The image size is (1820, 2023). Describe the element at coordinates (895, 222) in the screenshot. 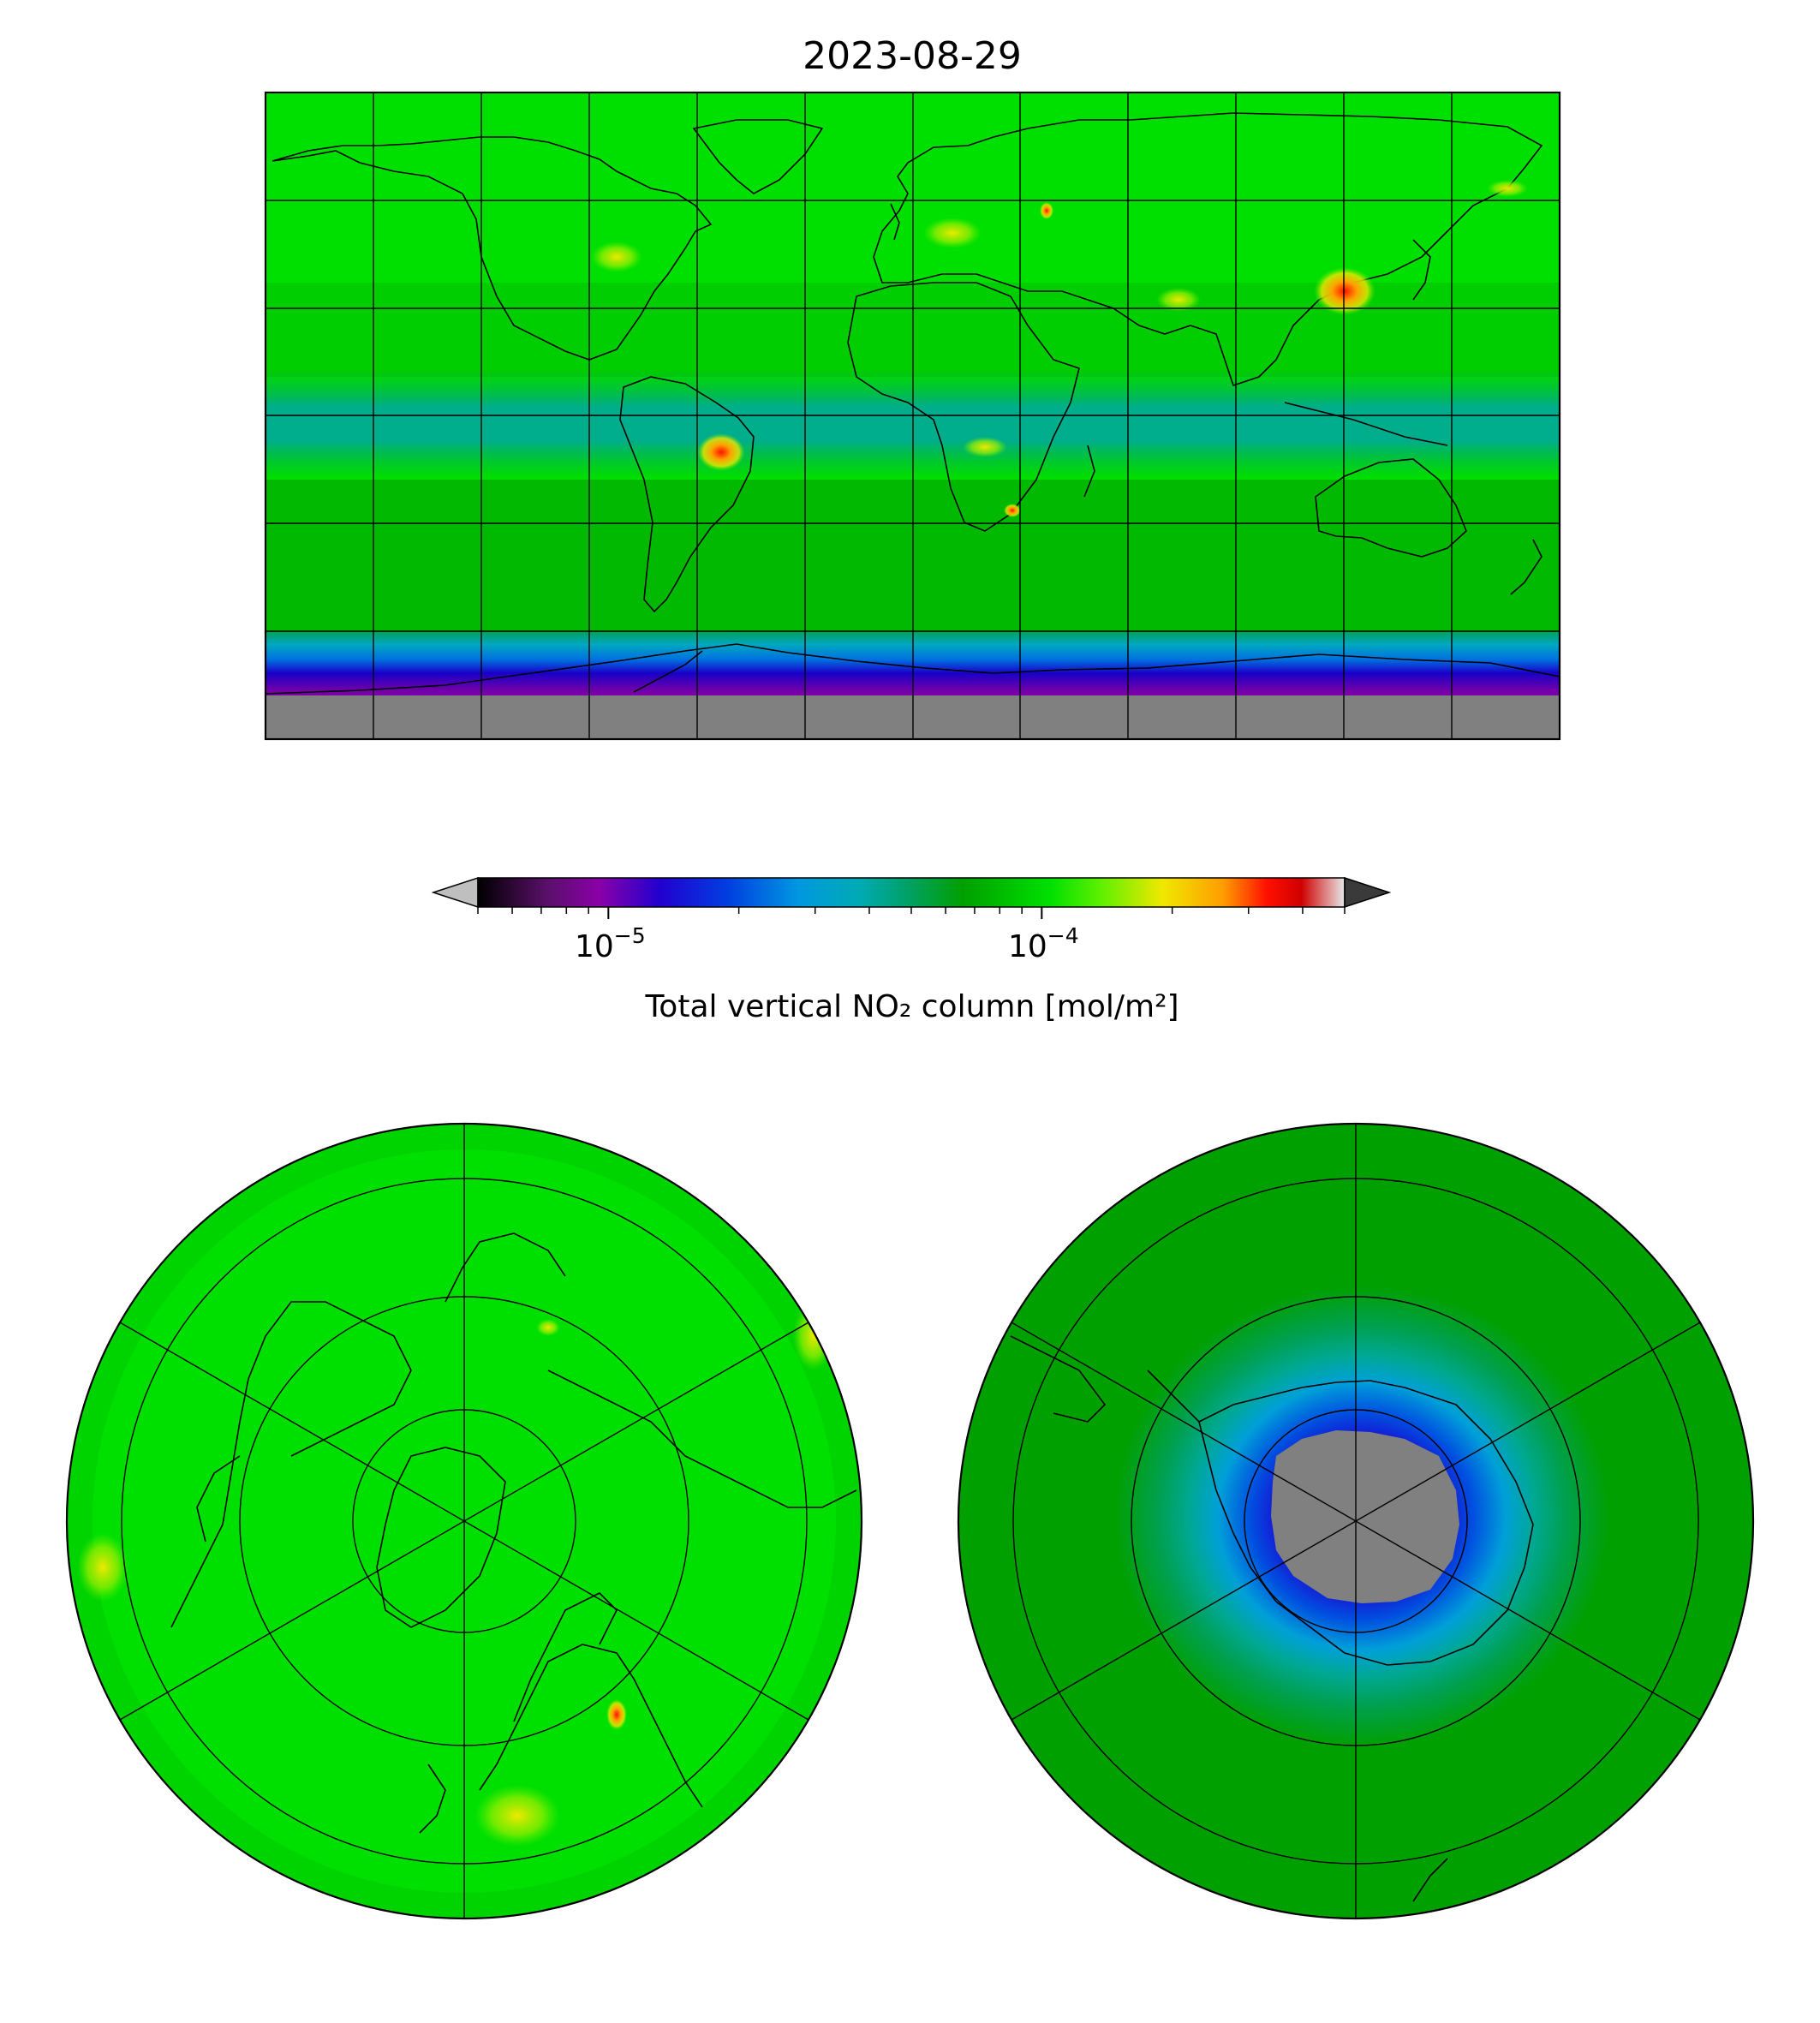

I see `coast-uk` at that location.